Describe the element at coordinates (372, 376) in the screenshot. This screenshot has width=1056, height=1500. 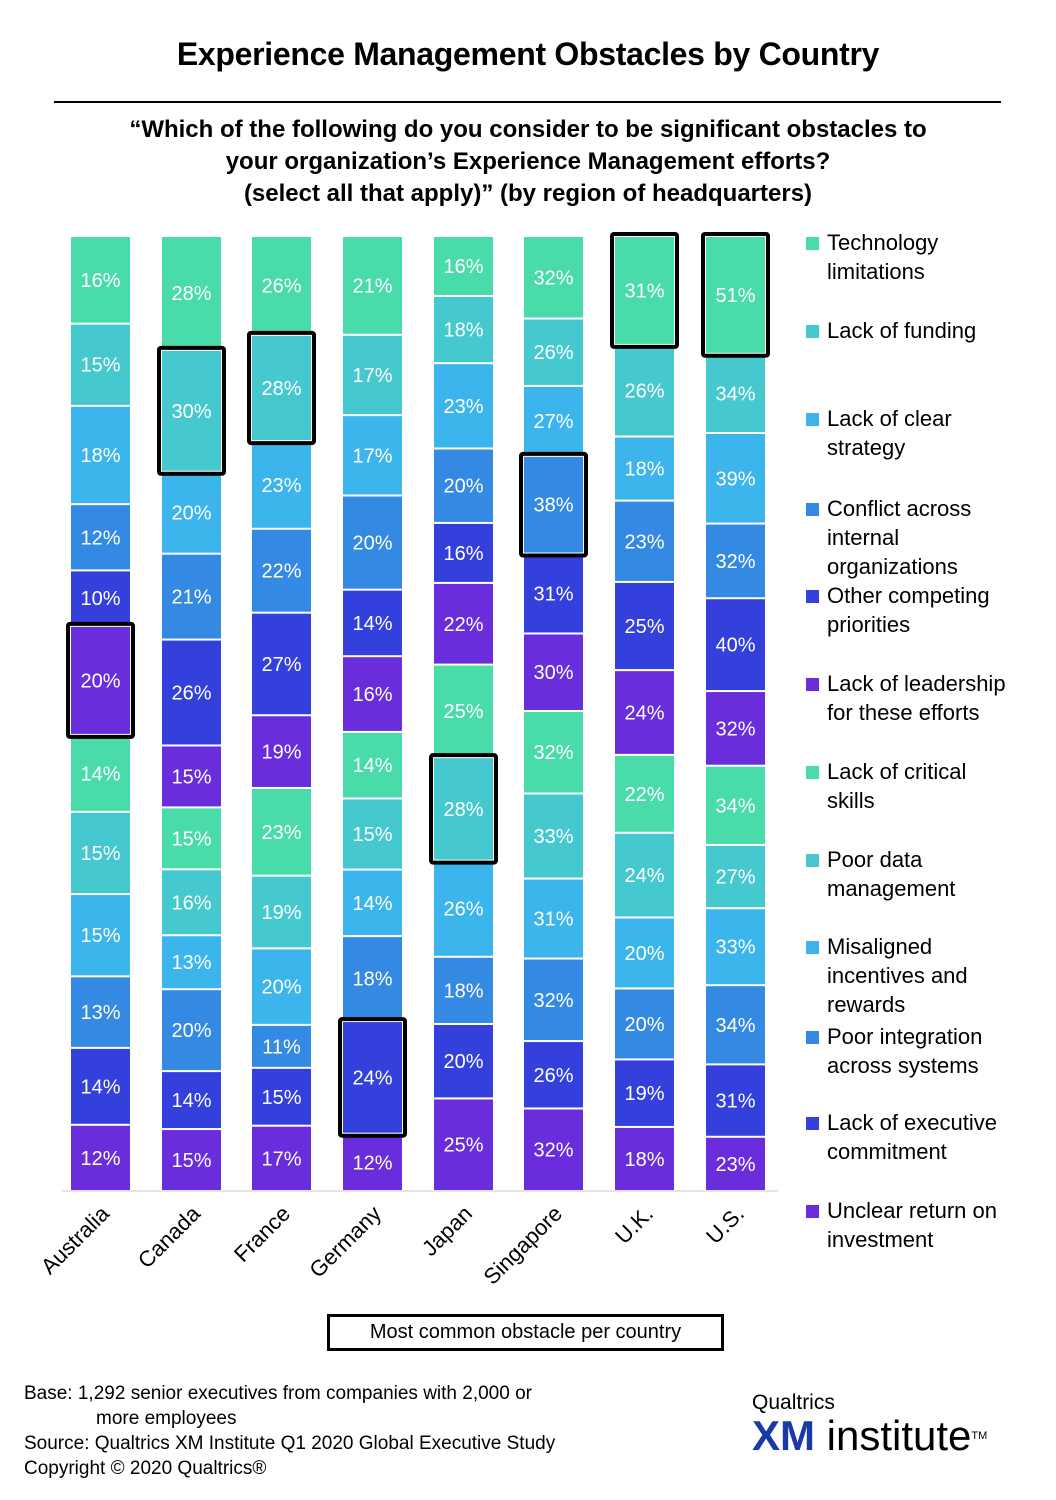
I see `data-label-germany-lack-of-funding: 17%` at that location.